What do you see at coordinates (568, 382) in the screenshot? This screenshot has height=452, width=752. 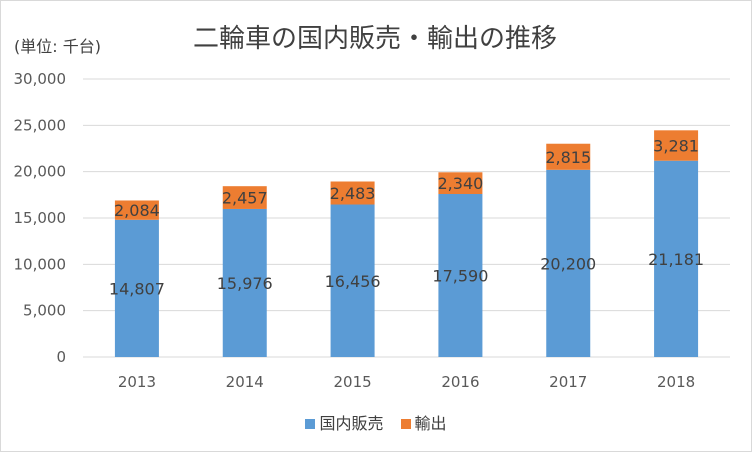 I see `x-tick-label: 2017` at bounding box center [568, 382].